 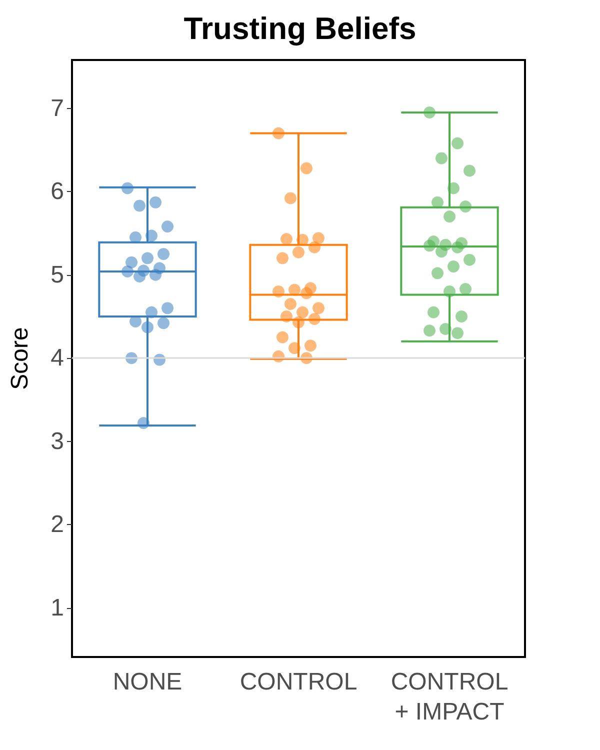 What do you see at coordinates (57, 358) in the screenshot?
I see `y-tick-label: 4` at bounding box center [57, 358].